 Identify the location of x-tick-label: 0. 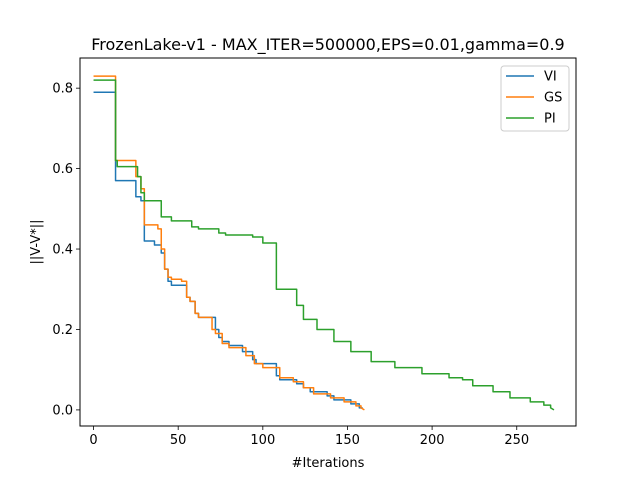
(93, 440).